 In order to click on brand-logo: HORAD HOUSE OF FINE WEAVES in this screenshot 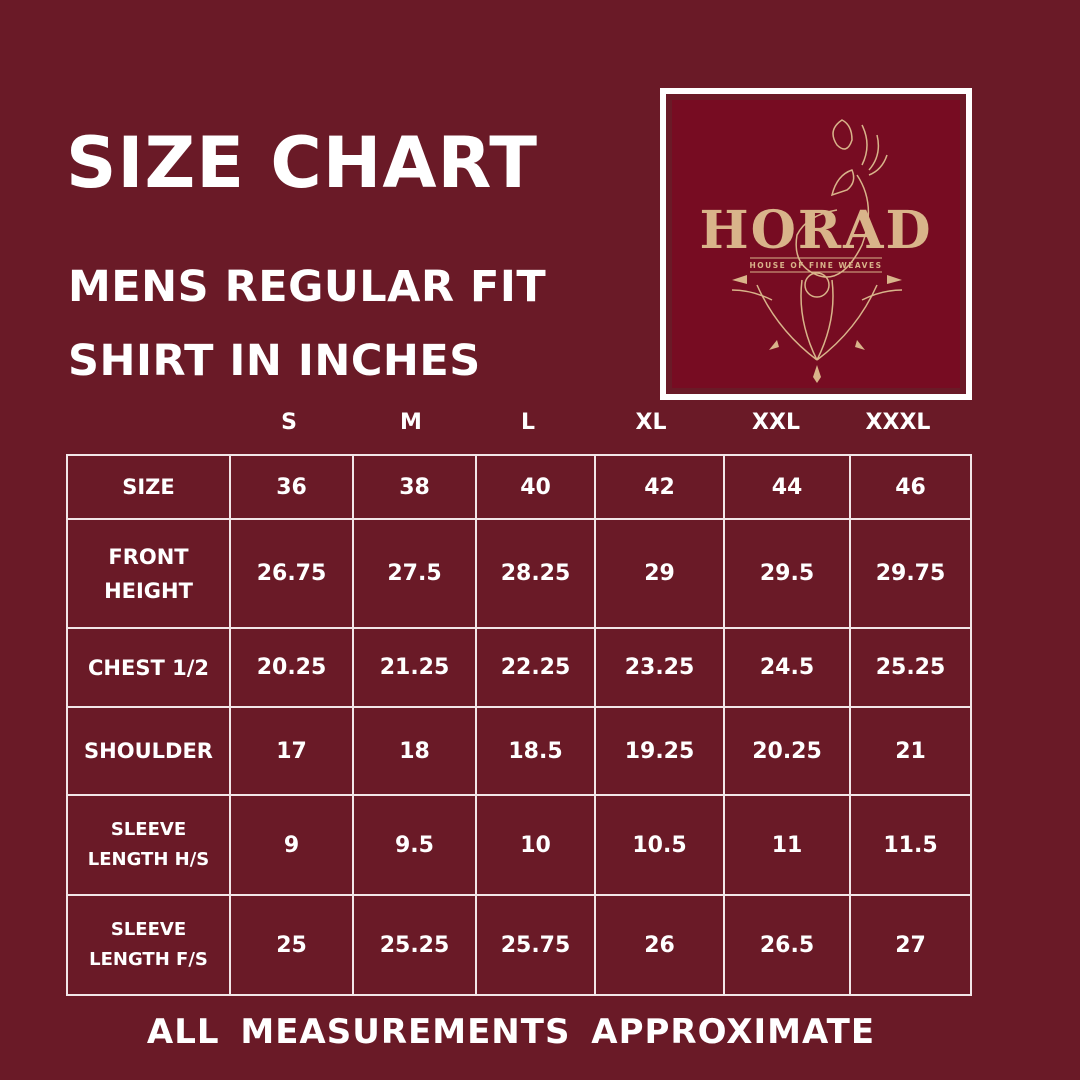, I will do `click(816, 244)`.